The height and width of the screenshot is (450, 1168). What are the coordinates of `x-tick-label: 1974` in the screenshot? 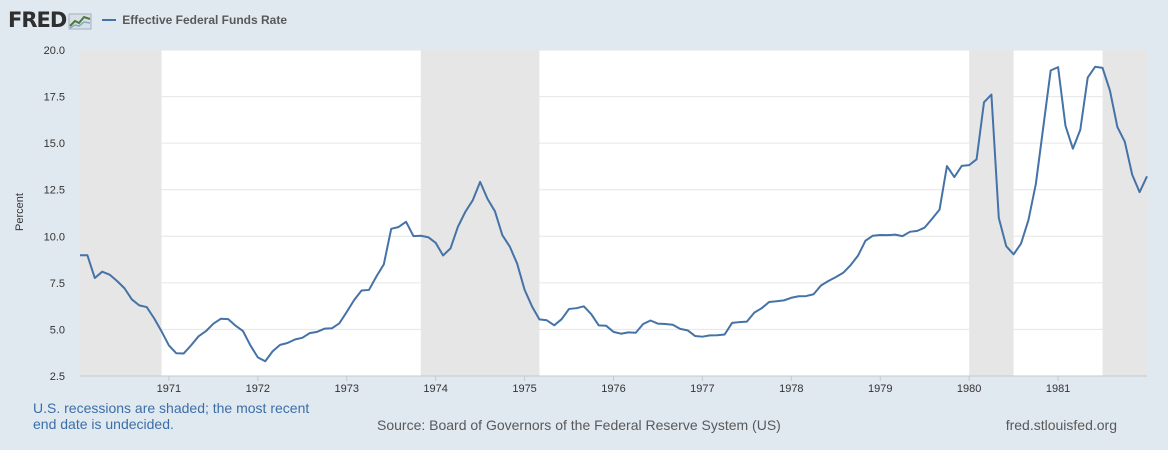 It's located at (435, 389).